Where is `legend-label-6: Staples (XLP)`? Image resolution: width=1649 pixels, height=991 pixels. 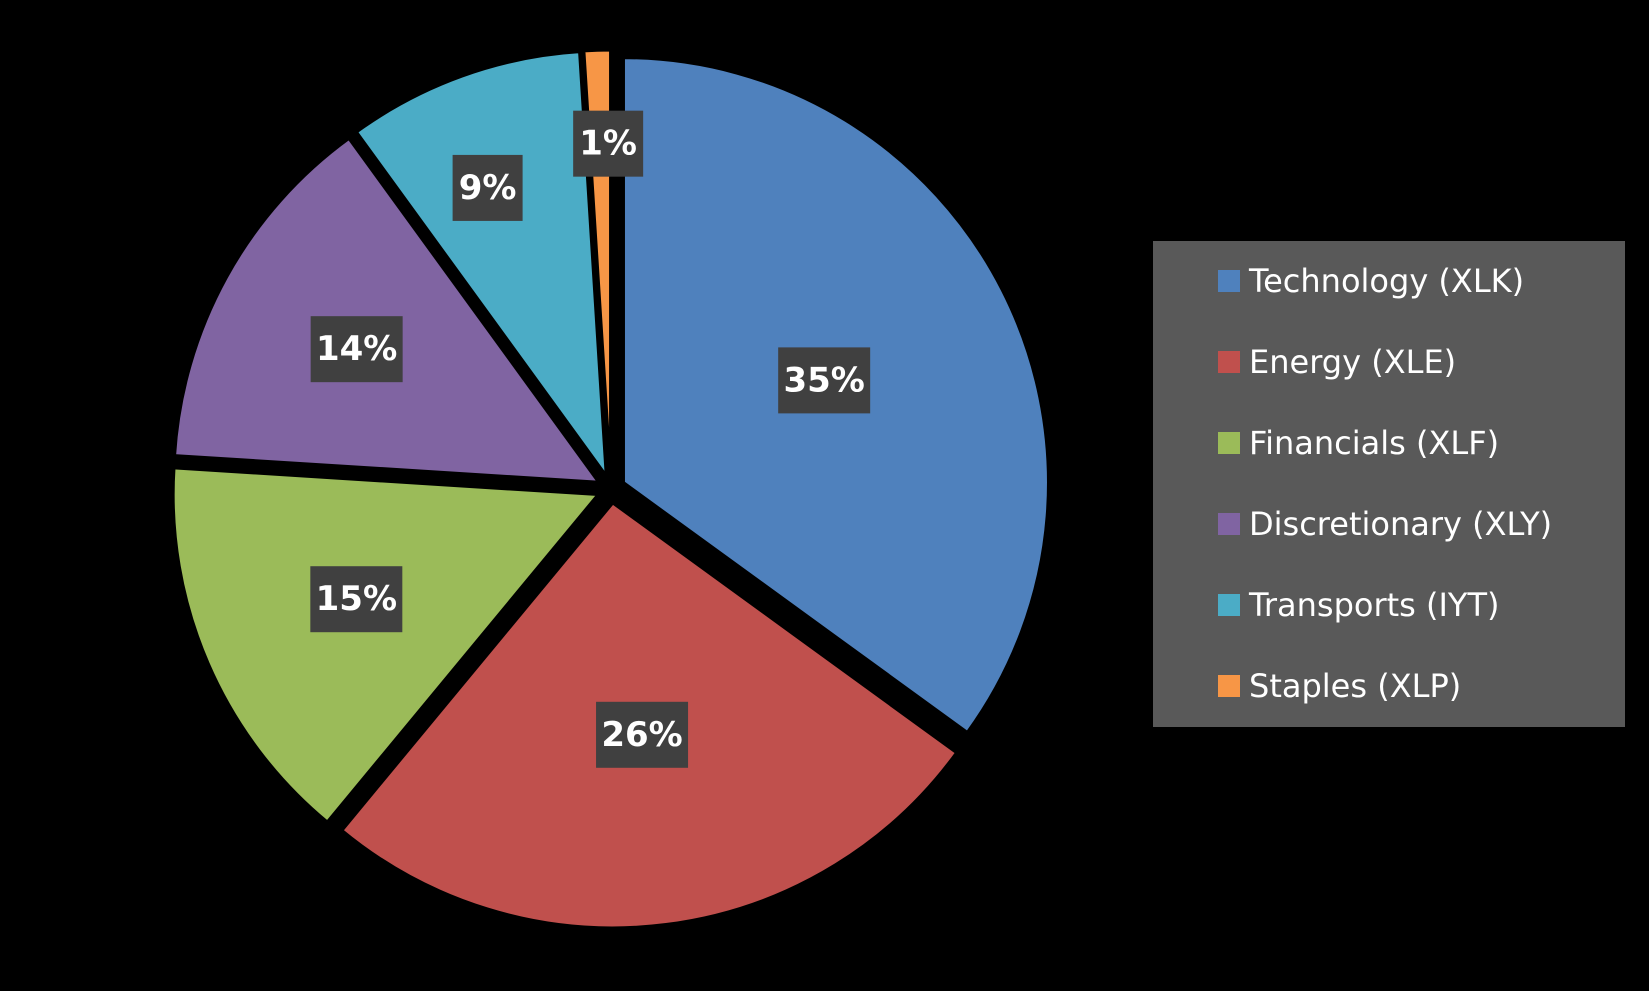
legend-label-6: Staples (XLP) is located at coordinates (1355, 686).